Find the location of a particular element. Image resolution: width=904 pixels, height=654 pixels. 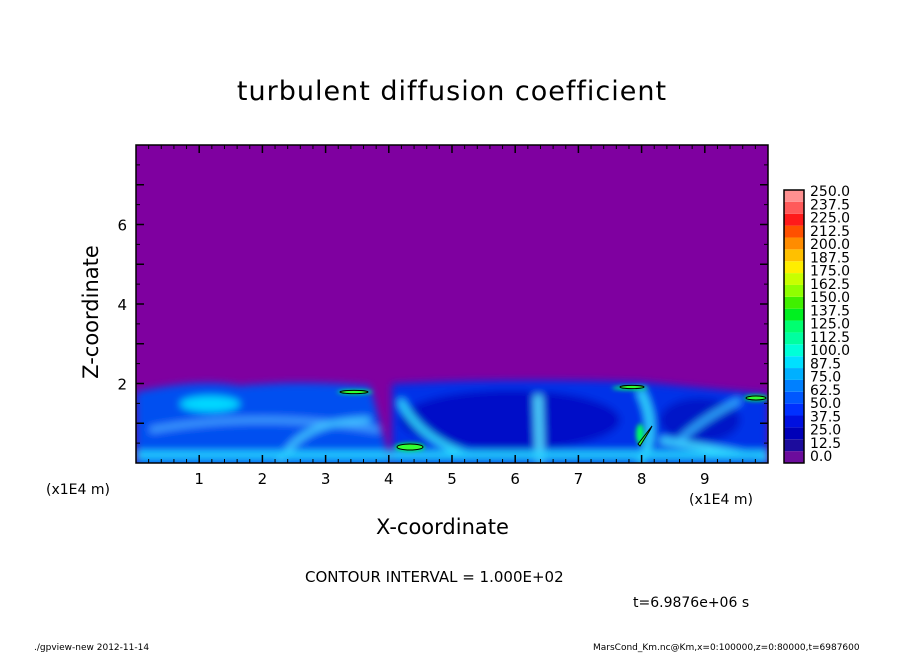

colorbar-label: 150.0 is located at coordinates (830, 298).